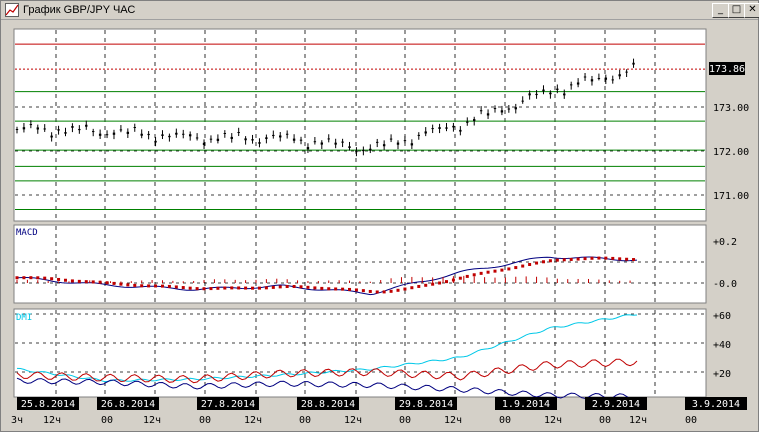  What do you see at coordinates (731, 108) in the screenshot?
I see `price-tick-label: 173.00` at bounding box center [731, 108].